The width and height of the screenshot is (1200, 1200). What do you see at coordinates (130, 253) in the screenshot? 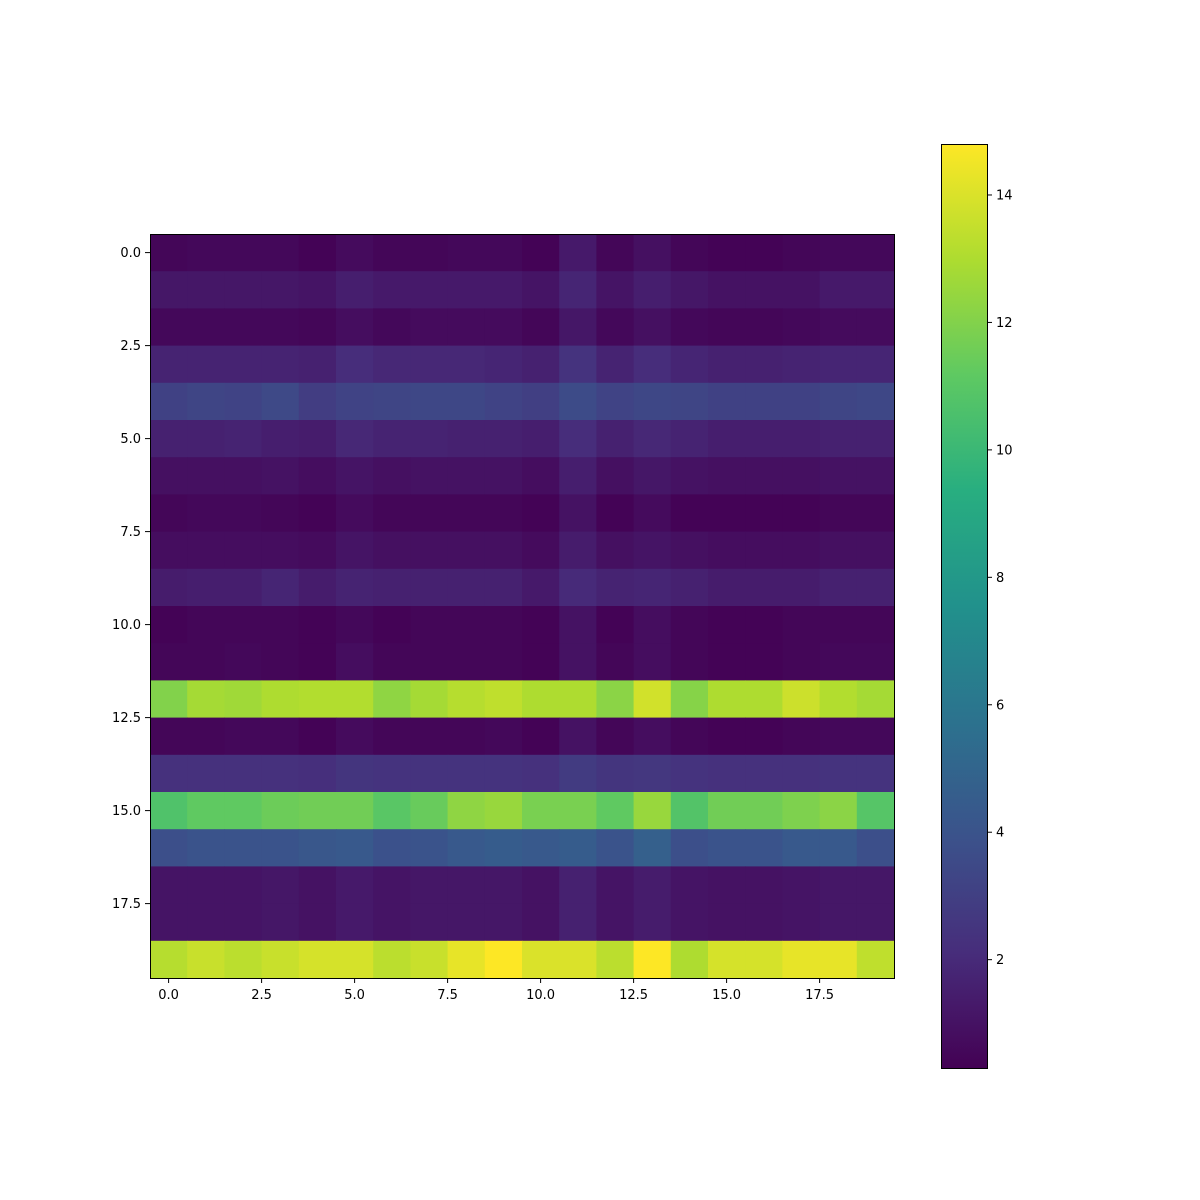
I see `y-tick-label: 0.0` at bounding box center [130, 253].